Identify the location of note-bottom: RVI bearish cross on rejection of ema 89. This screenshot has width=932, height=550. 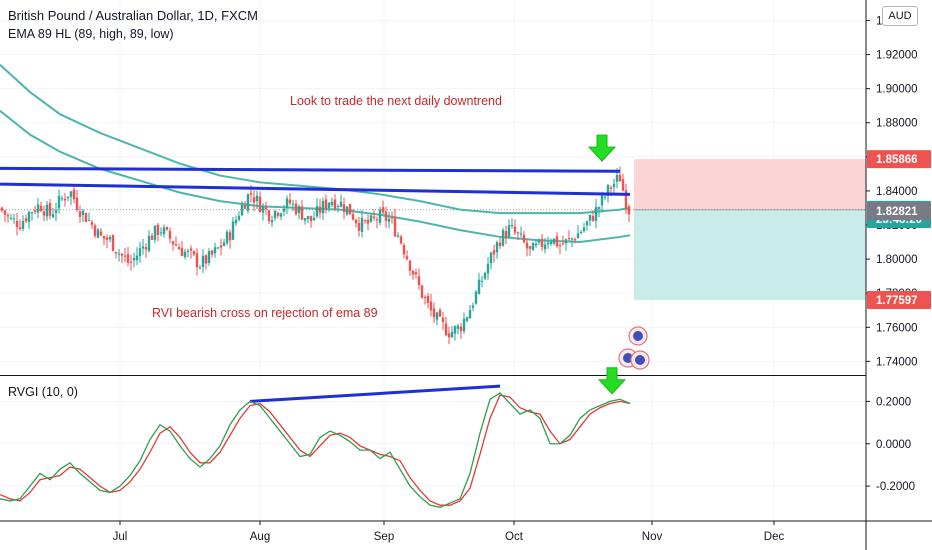
(265, 313).